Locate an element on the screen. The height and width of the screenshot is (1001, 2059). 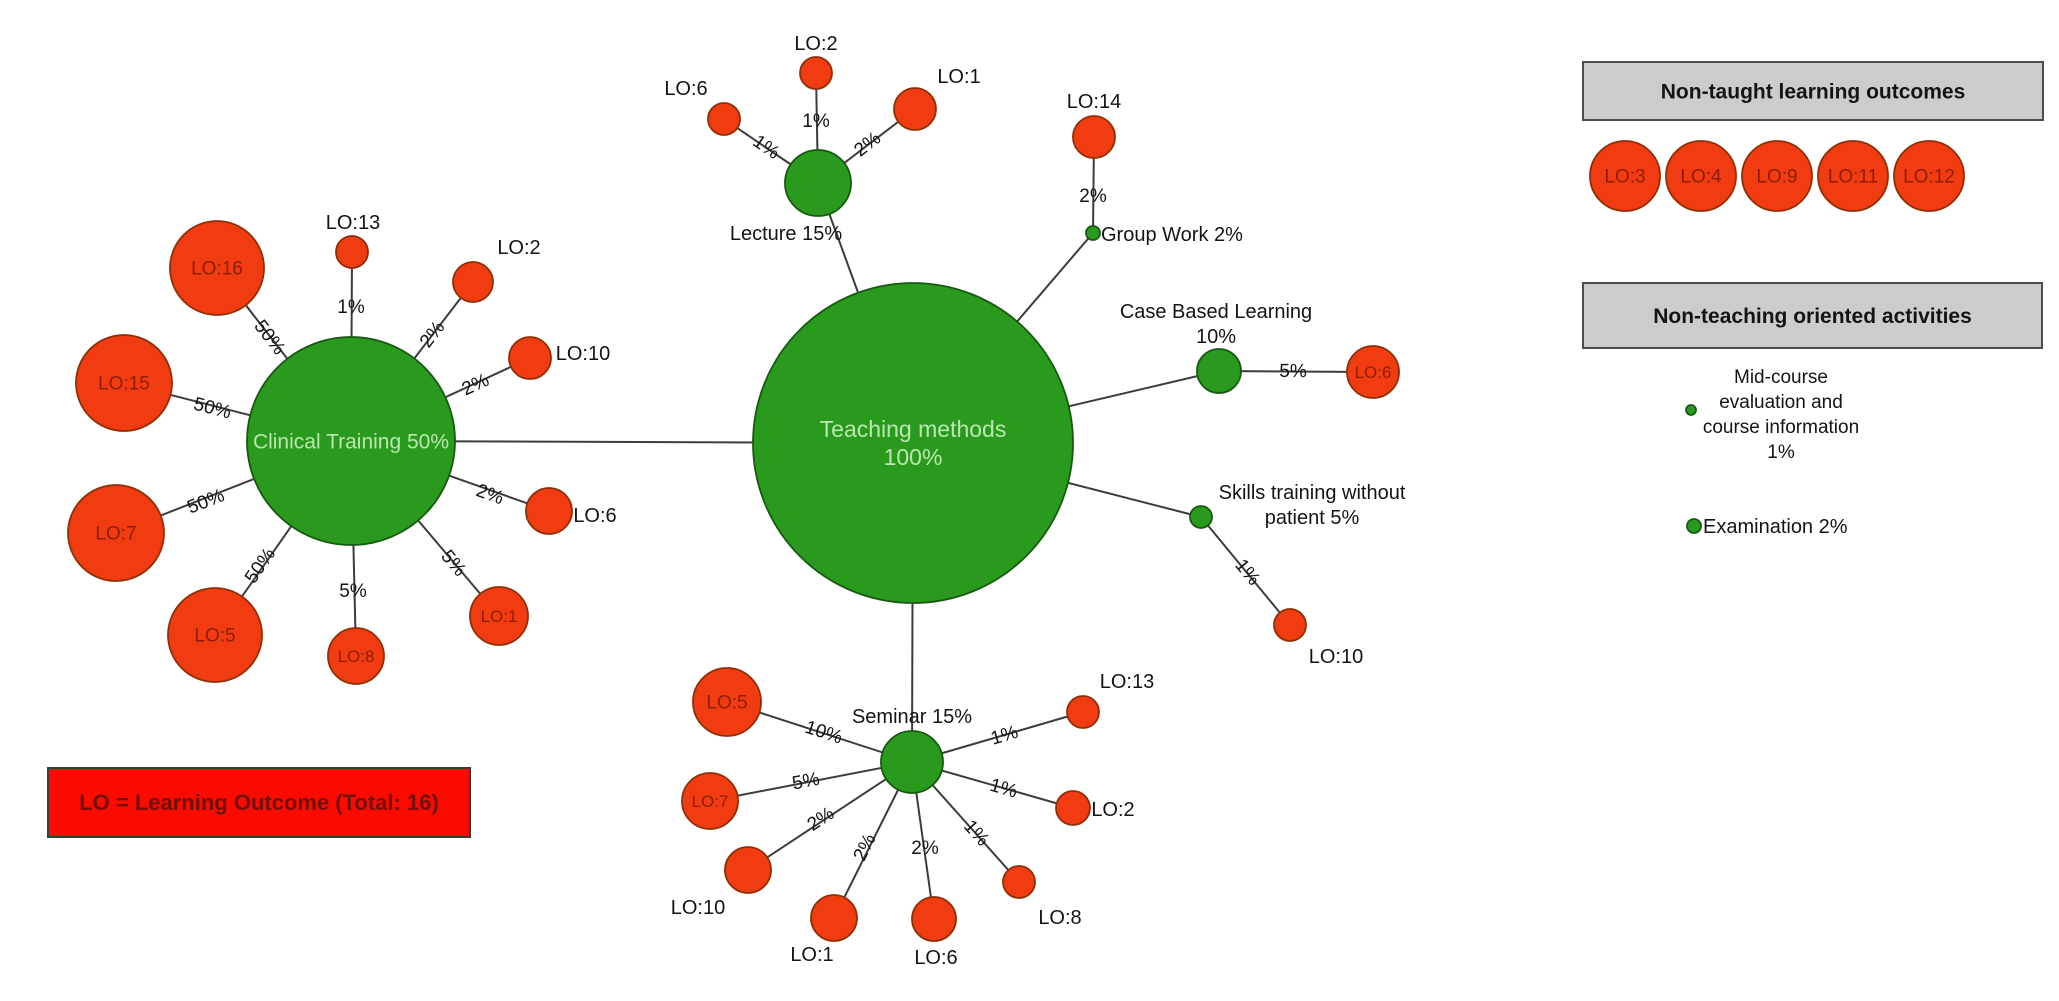
node-label-clinical-lo16: LO:16 is located at coordinates (217, 269).